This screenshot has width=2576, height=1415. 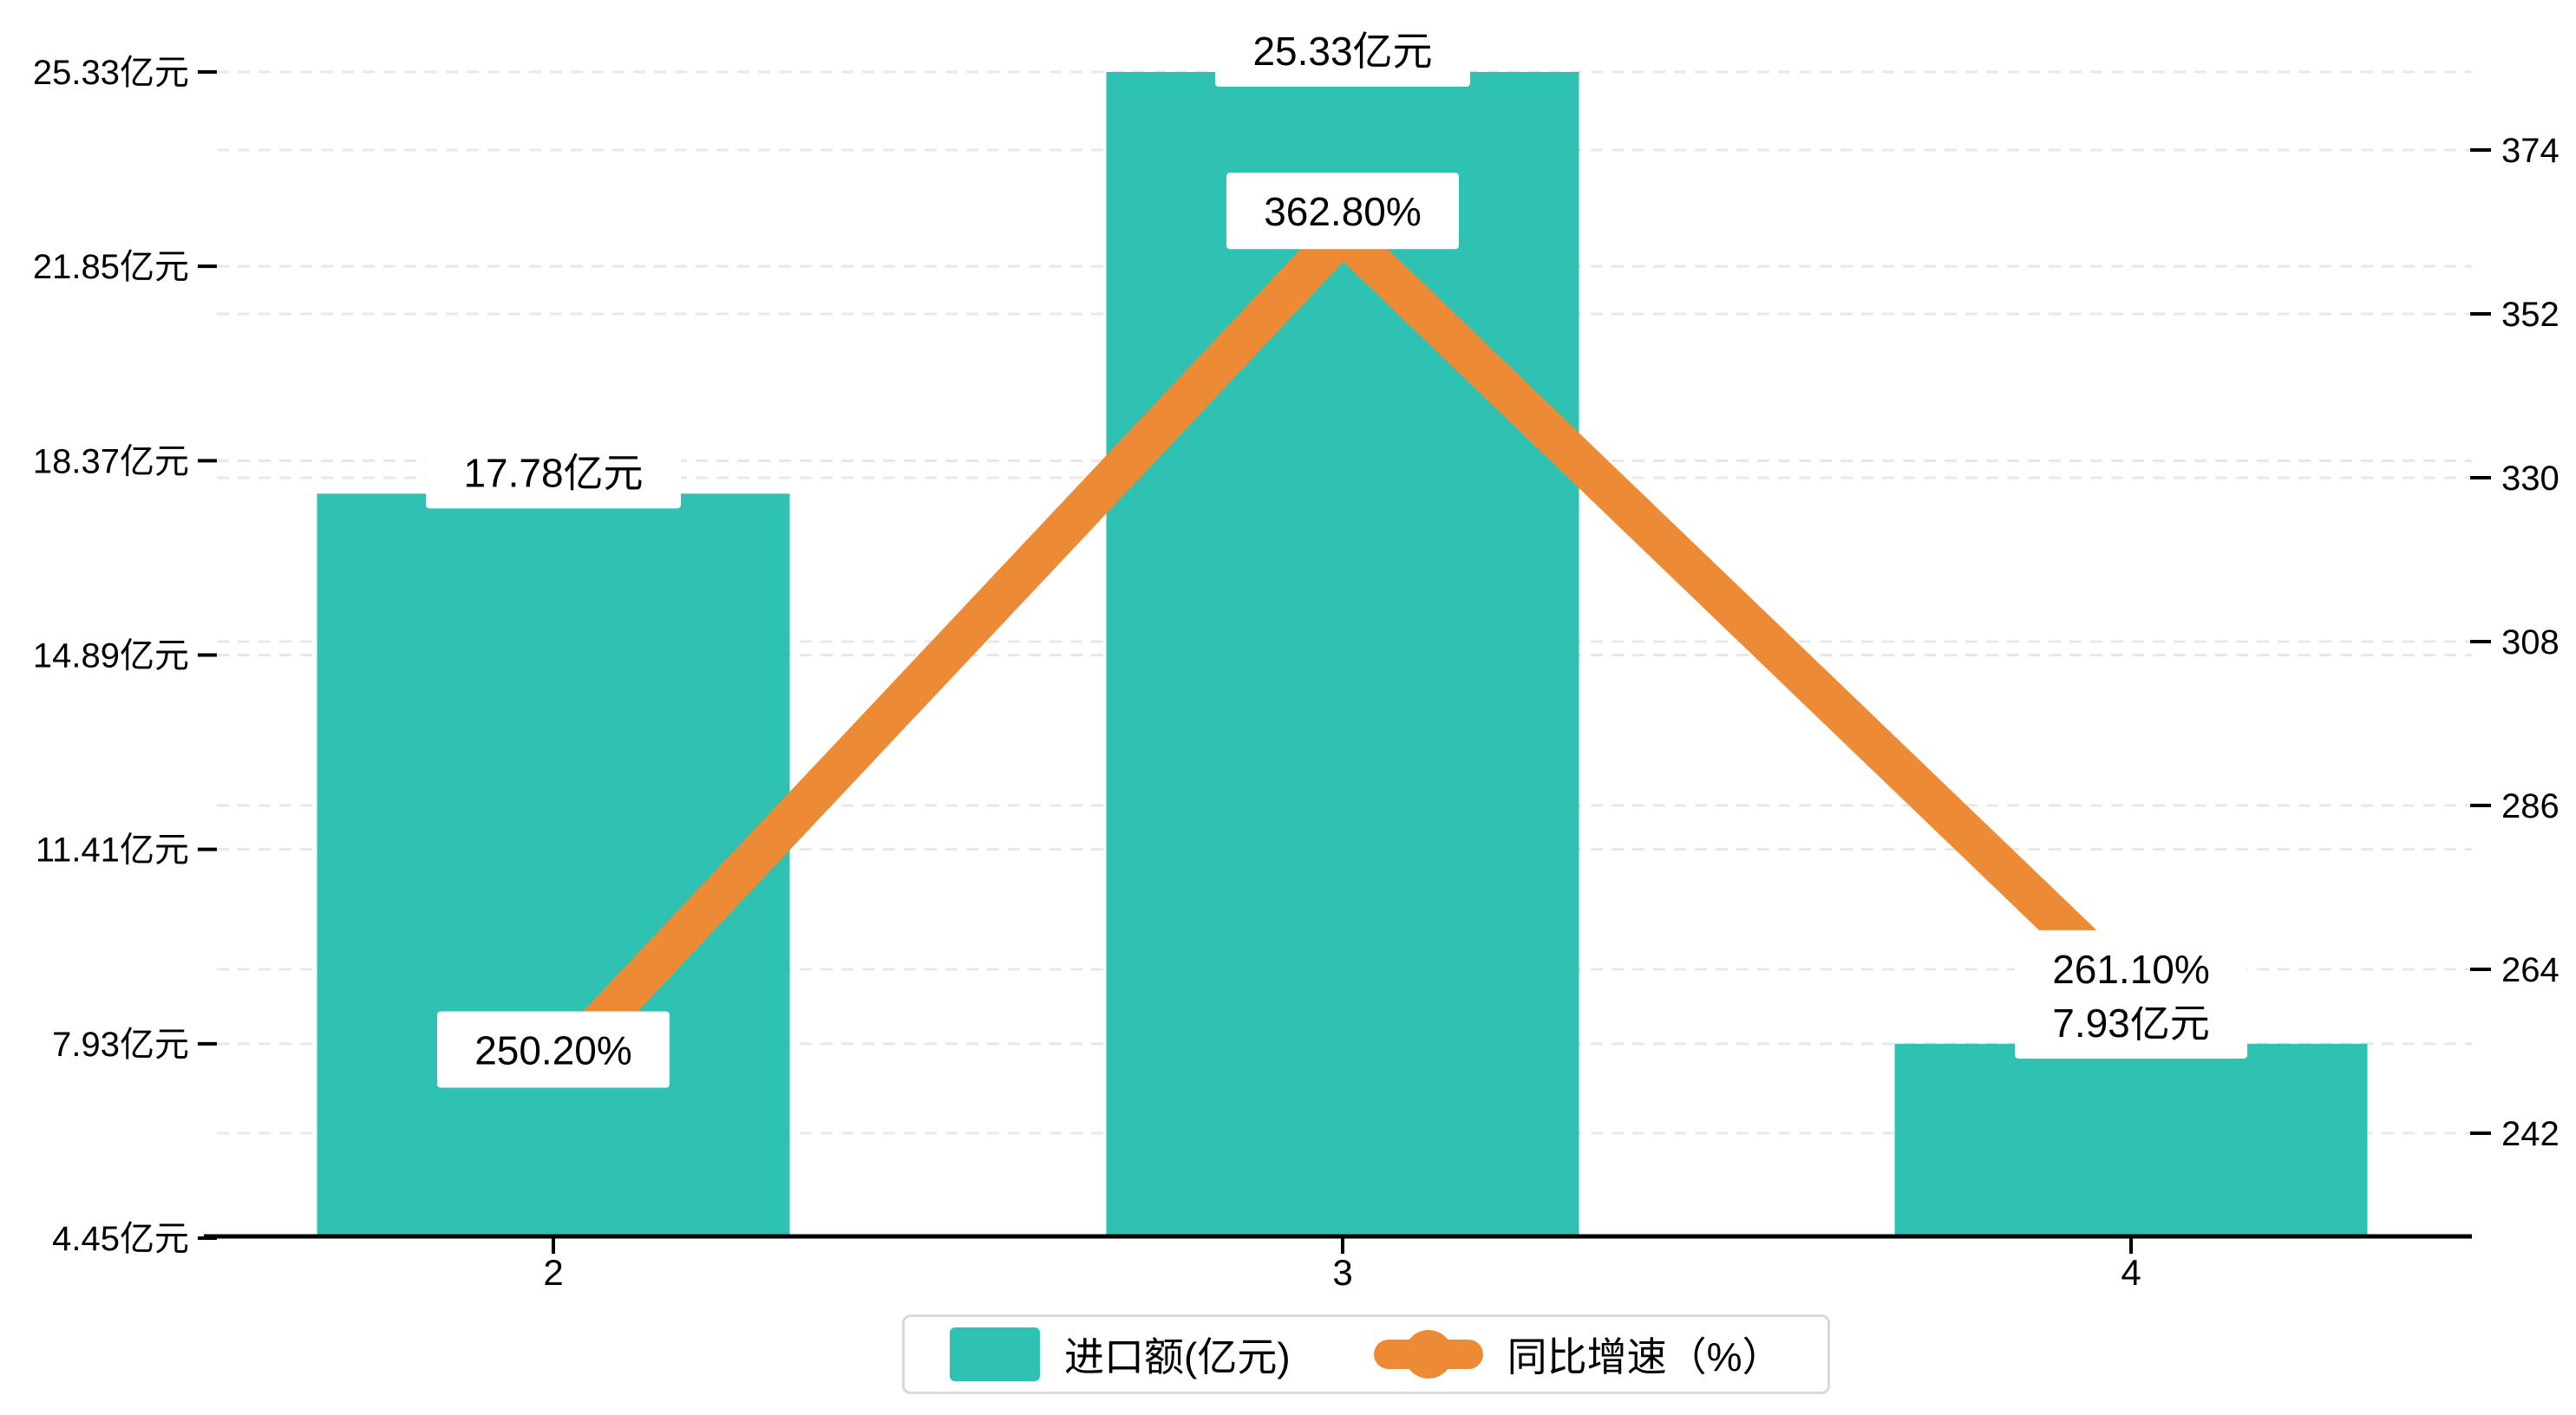 I want to click on line-value-label-2: 261.10%, so click(x=2131, y=969).